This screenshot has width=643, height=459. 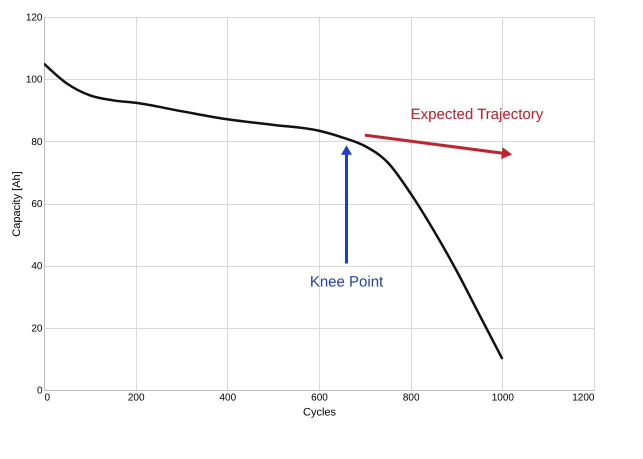 I want to click on y-axis-title: Capacity [Ah], so click(x=16, y=204).